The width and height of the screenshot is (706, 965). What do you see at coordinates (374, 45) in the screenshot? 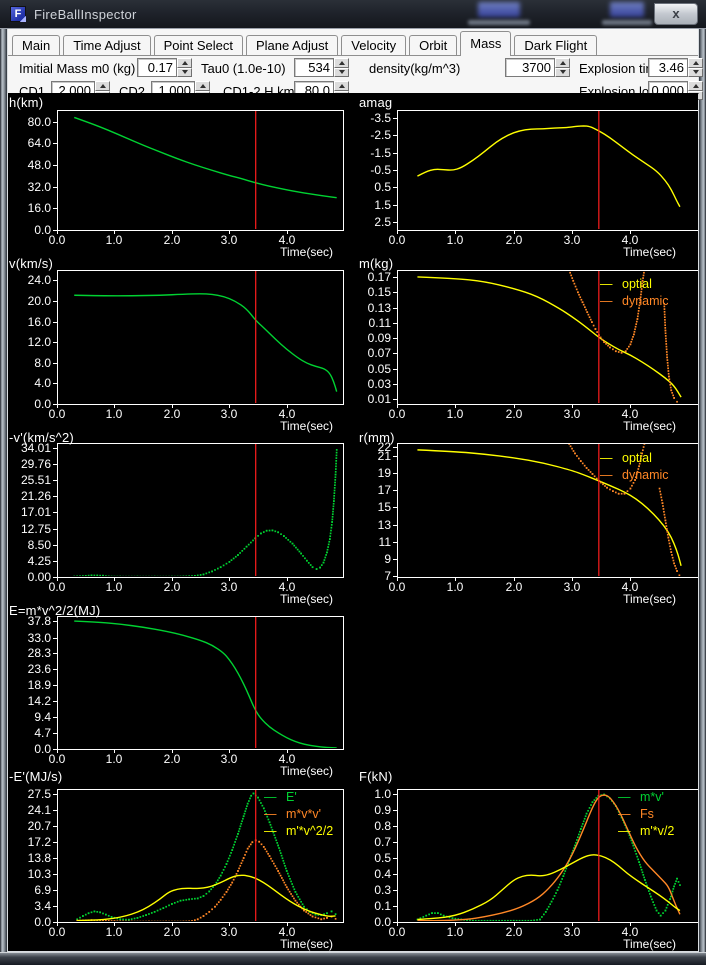
I see `tab-velocity: Velocity` at bounding box center [374, 45].